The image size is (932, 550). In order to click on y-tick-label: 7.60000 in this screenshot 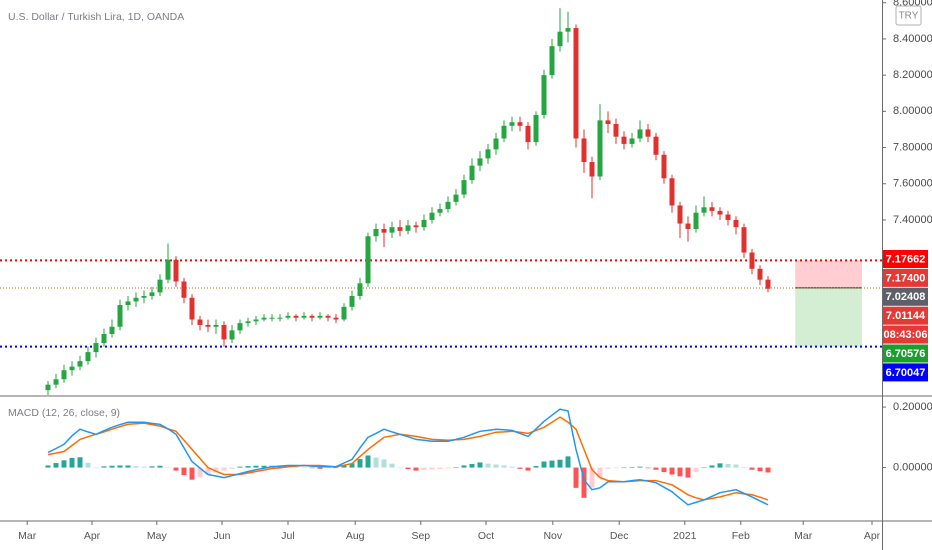, I will do `click(912, 184)`.